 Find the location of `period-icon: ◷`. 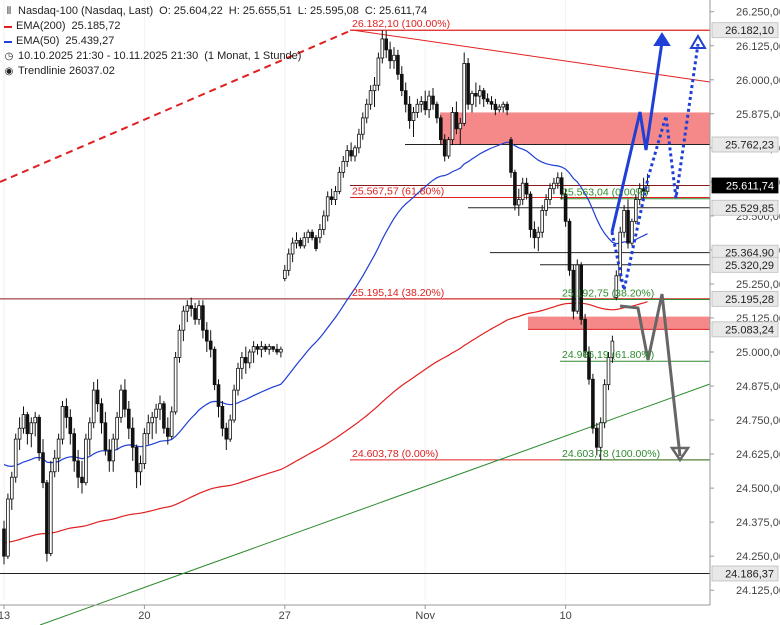

period-icon: ◷ is located at coordinates (9, 56).